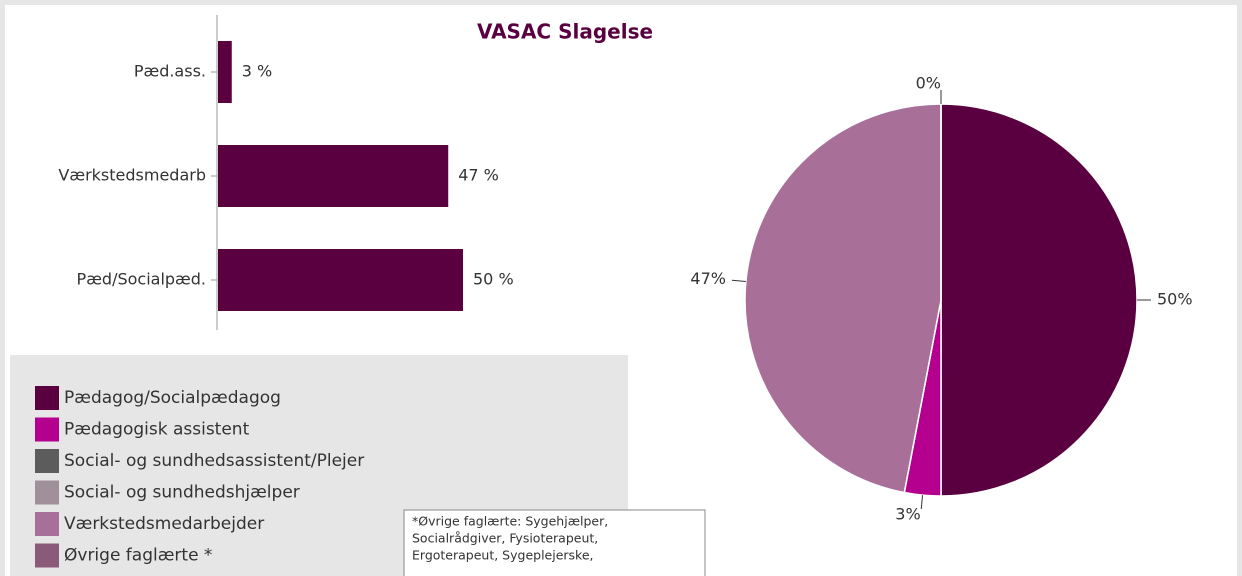  What do you see at coordinates (505, 538) in the screenshot?
I see `footnote: Socialrådgiver, Fysioterapeut,` at bounding box center [505, 538].